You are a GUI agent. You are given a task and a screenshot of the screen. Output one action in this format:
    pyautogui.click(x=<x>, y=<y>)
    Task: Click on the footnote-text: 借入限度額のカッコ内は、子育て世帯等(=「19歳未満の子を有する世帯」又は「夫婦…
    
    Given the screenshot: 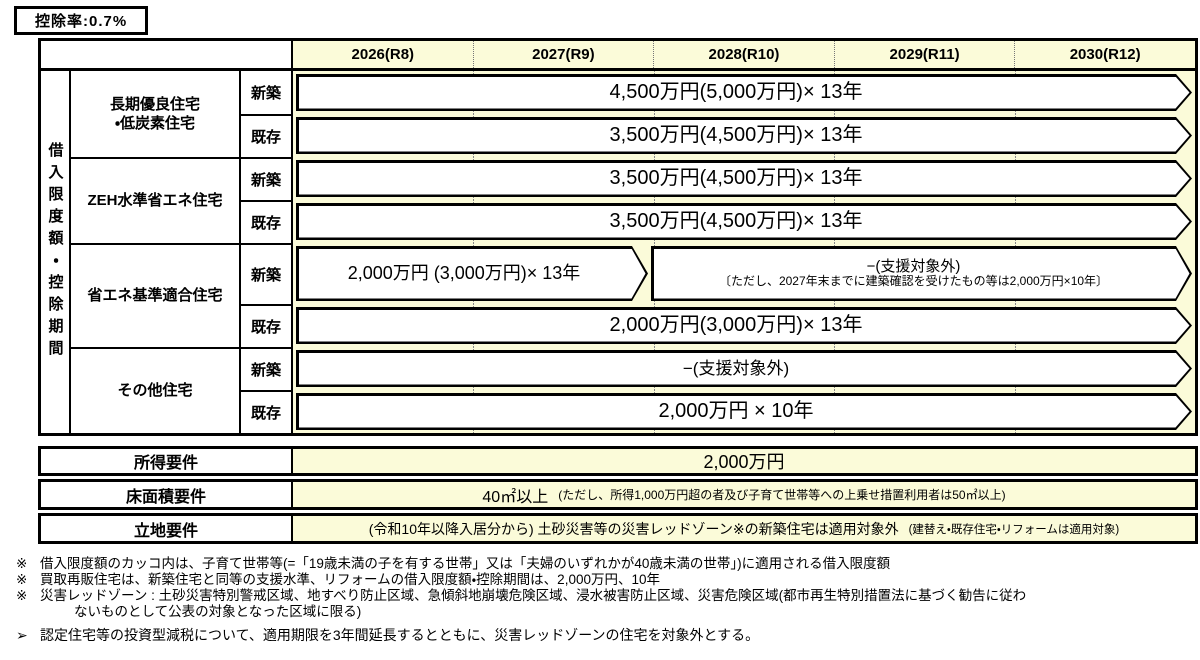 What is the action you would take?
    pyautogui.click(x=465, y=563)
    